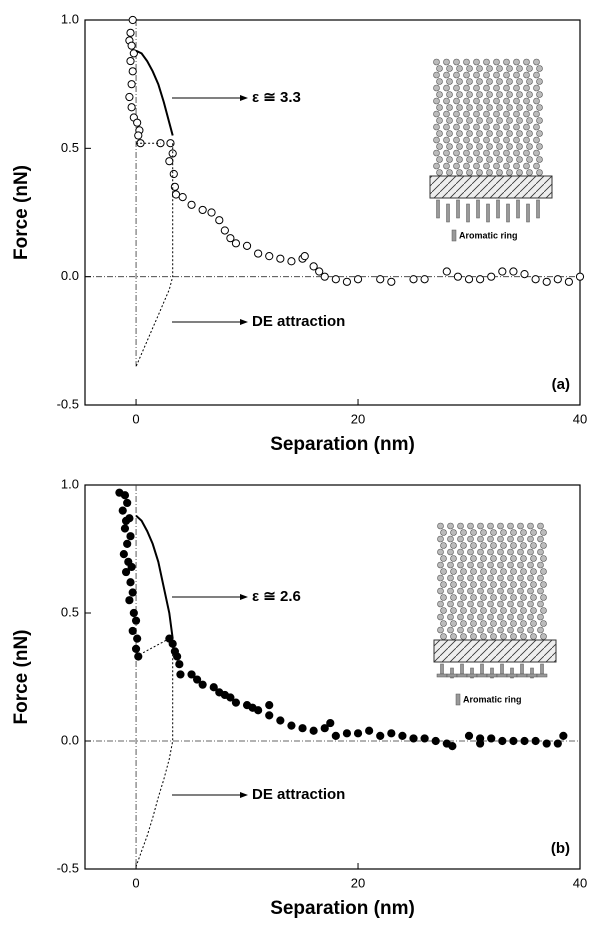 The height and width of the screenshot is (925, 589). Describe the element at coordinates (454, 235) in the screenshot. I see `legend-swatch` at that location.